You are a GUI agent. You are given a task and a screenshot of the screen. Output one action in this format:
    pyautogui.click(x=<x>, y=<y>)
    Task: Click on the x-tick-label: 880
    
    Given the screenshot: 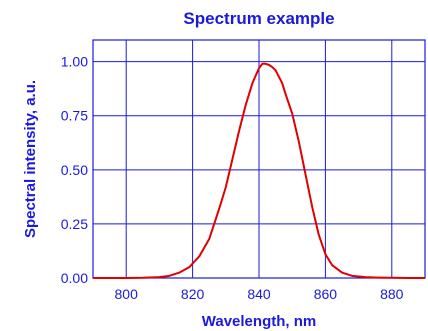 What is the action you would take?
    pyautogui.click(x=392, y=294)
    